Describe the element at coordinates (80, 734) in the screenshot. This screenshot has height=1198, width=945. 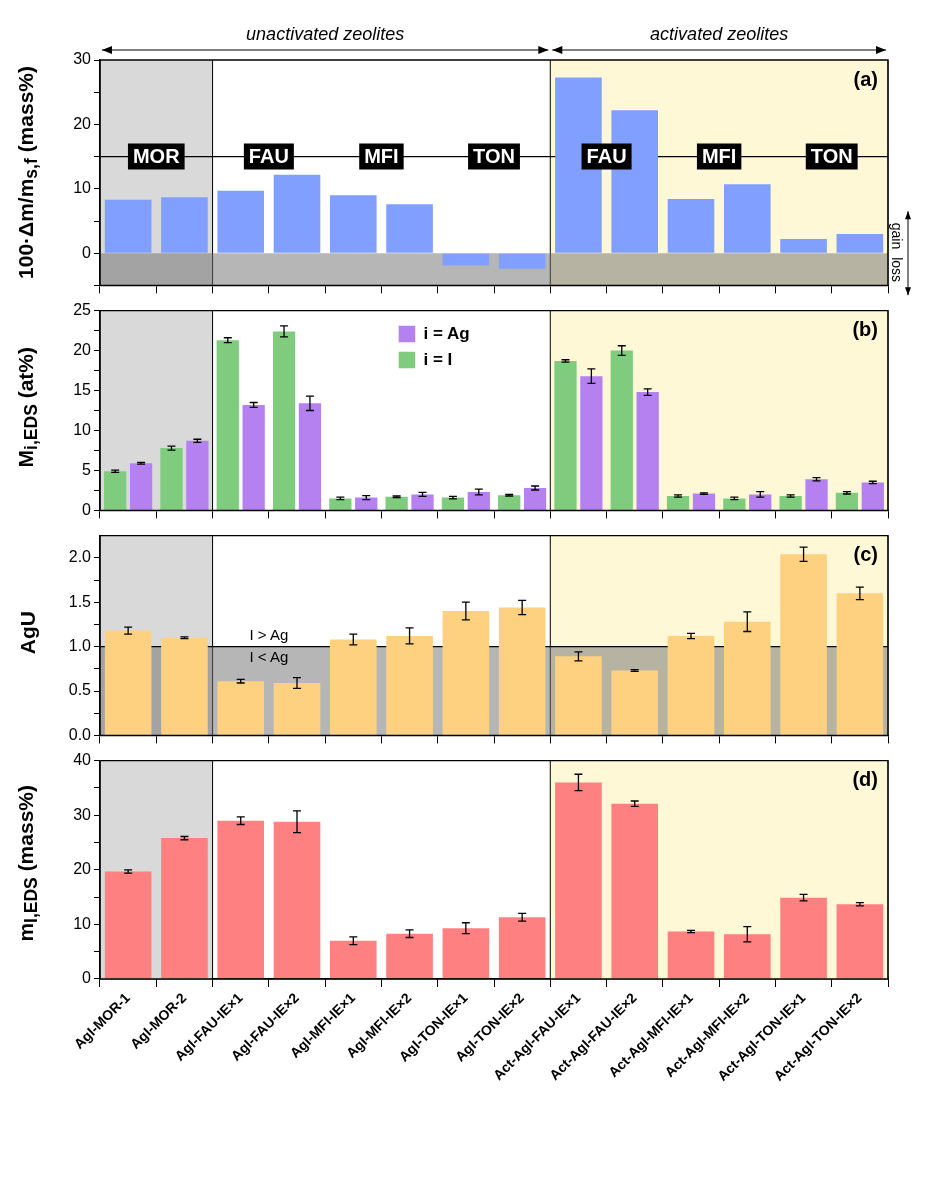
I see `y-tick-label: 0.0` at that location.